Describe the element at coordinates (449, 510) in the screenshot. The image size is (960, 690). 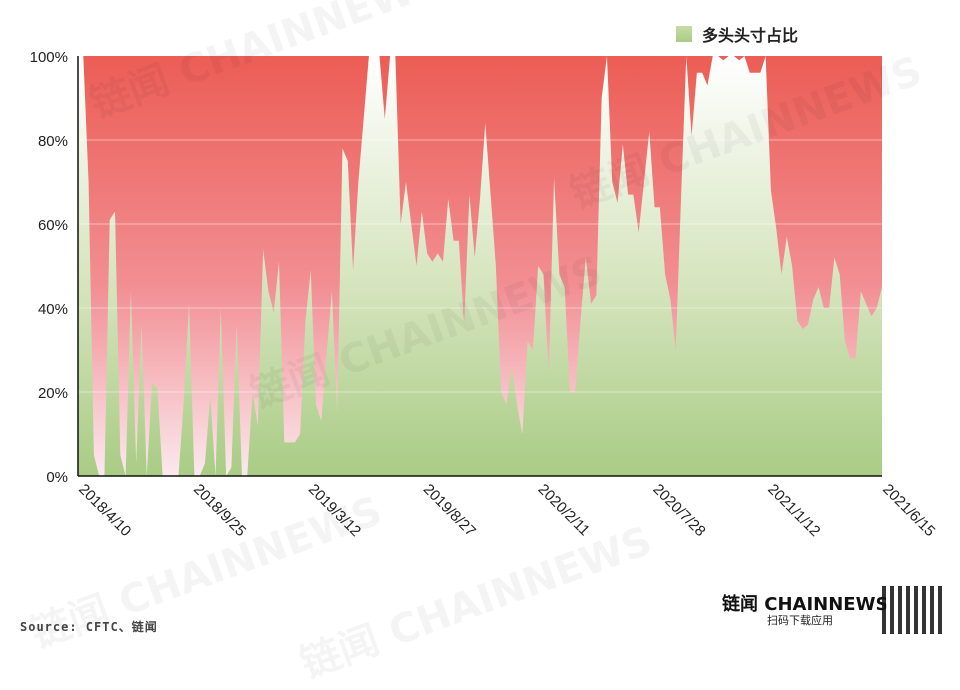
I see `x-tick-label: 2019/8/27` at that location.